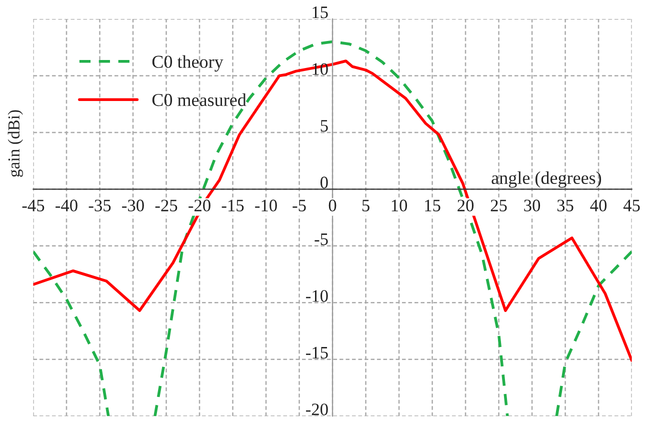  What do you see at coordinates (133, 206) in the screenshot?
I see `x-tick-label: -30` at bounding box center [133, 206].